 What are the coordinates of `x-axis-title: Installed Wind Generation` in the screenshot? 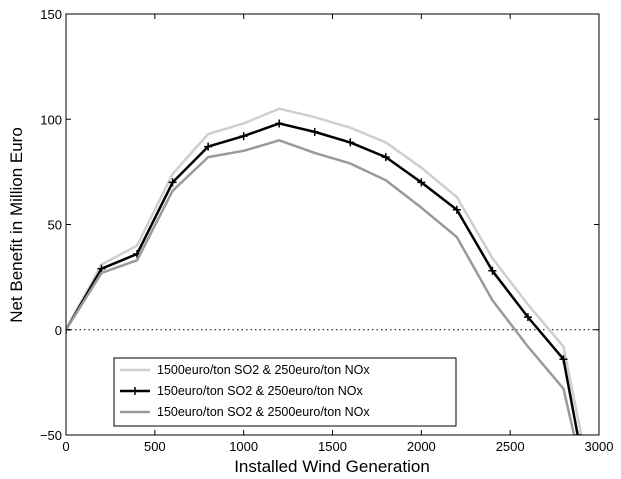 It's located at (332, 466).